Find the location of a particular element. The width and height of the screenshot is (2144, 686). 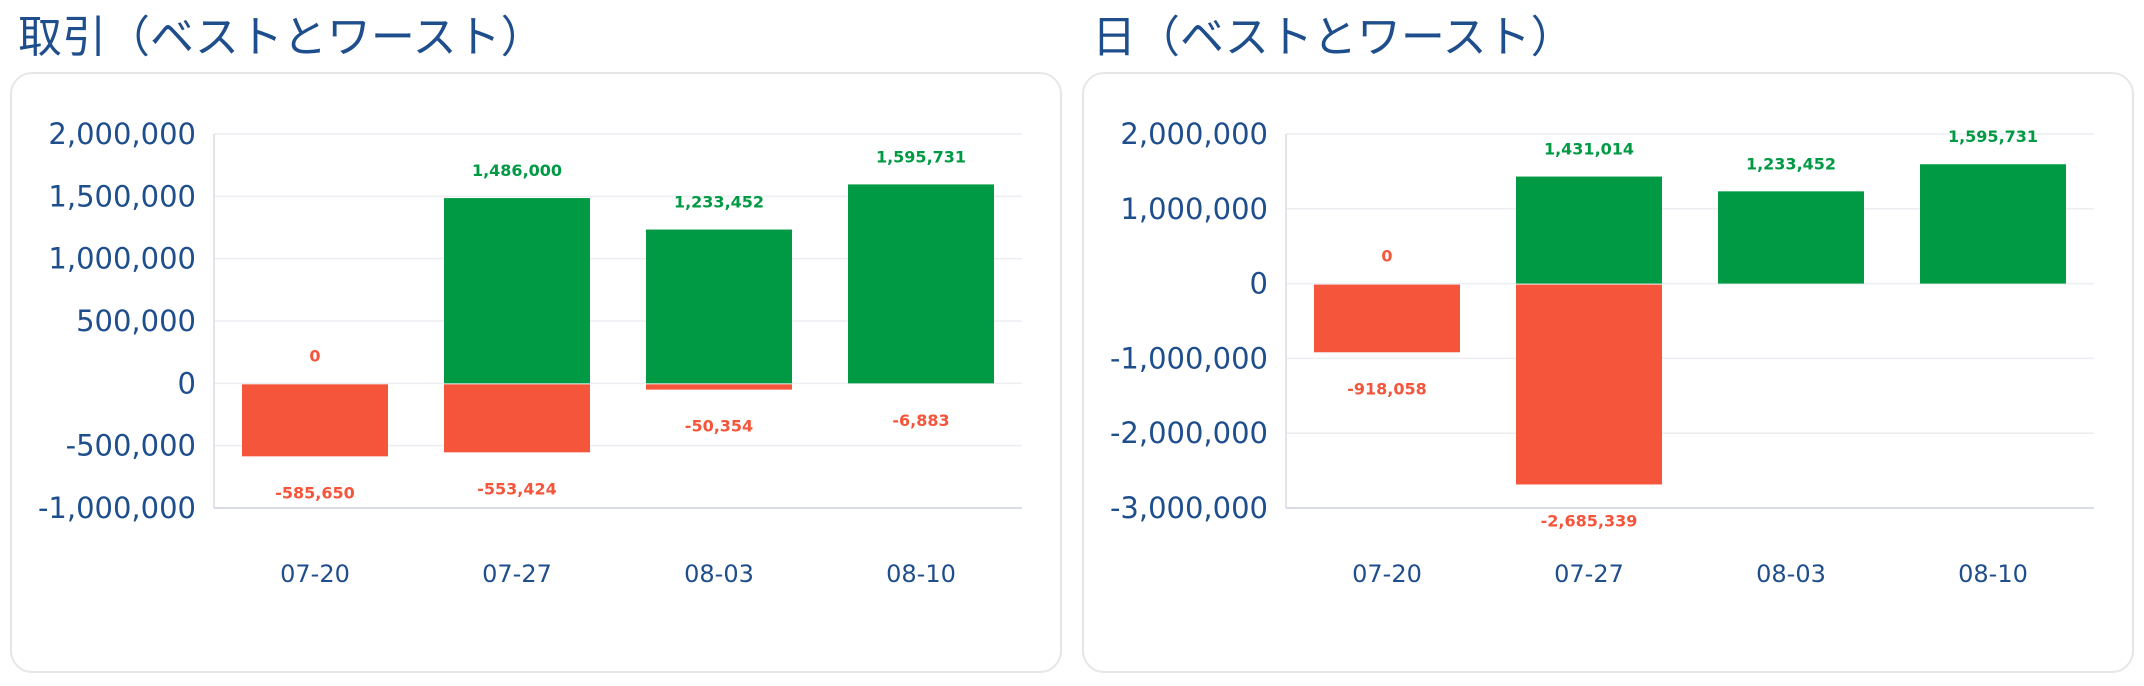

data-label-negative: -585,650 is located at coordinates (315, 492).